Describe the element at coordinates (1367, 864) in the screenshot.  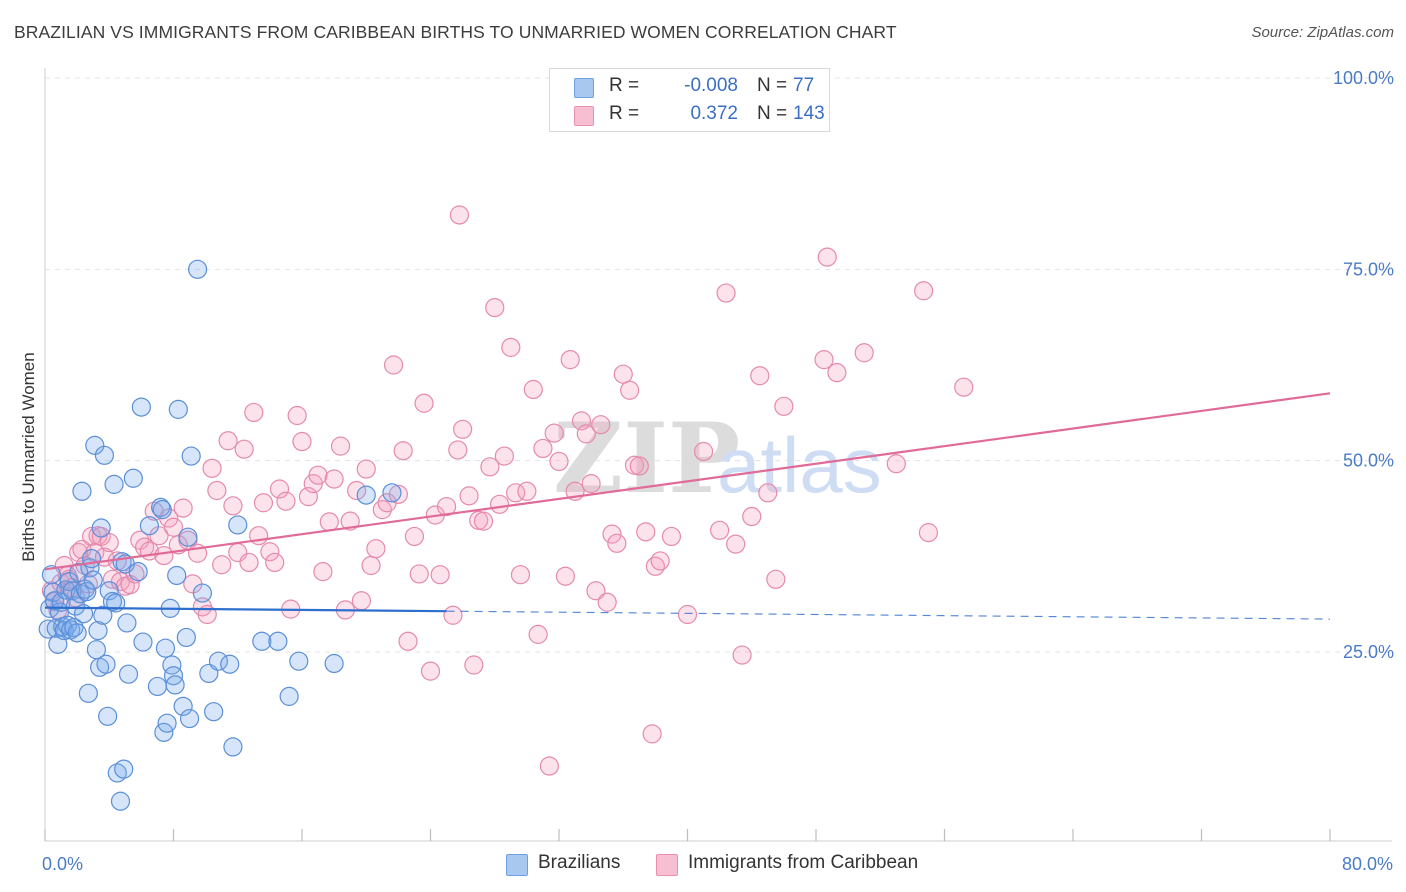
I see `x-tick-label: 80.0%` at that location.